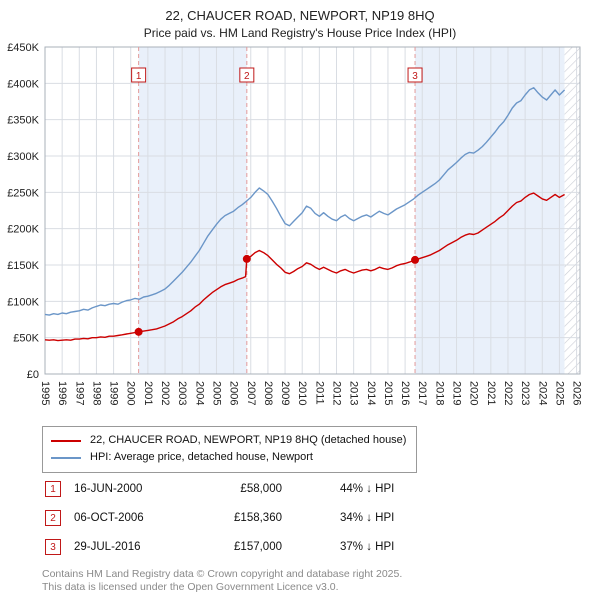 This screenshot has width=600, height=594. Describe the element at coordinates (367, 489) in the screenshot. I see `sale-1-hpi-diff: 44% ↓ HPI` at that location.